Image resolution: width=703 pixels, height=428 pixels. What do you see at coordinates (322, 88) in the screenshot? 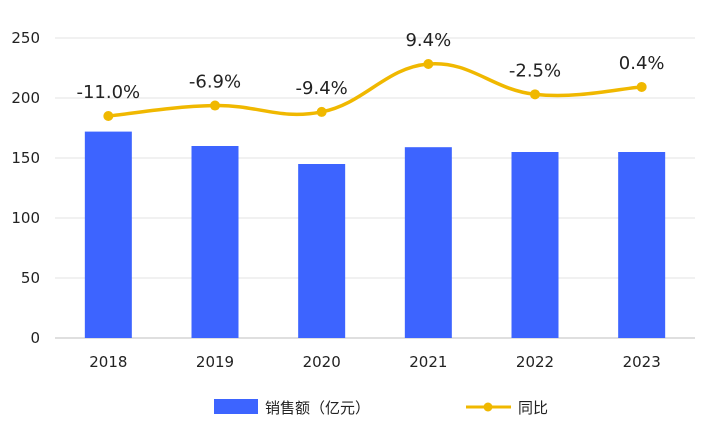
I see `yoy-data-label: -9.4%` at bounding box center [322, 88].